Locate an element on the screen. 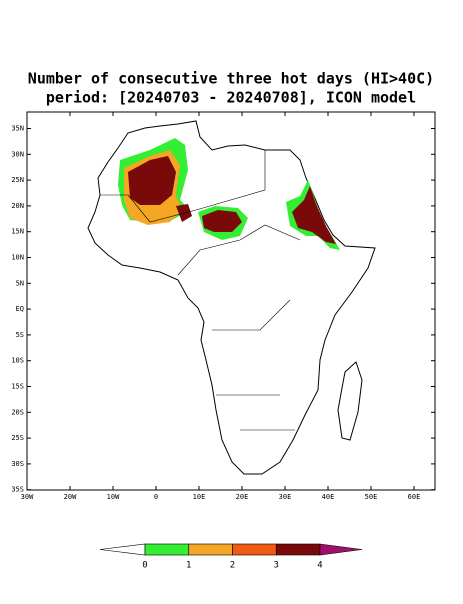 The height and width of the screenshot is (604, 463). lat-label: 30S is located at coordinates (17, 464).